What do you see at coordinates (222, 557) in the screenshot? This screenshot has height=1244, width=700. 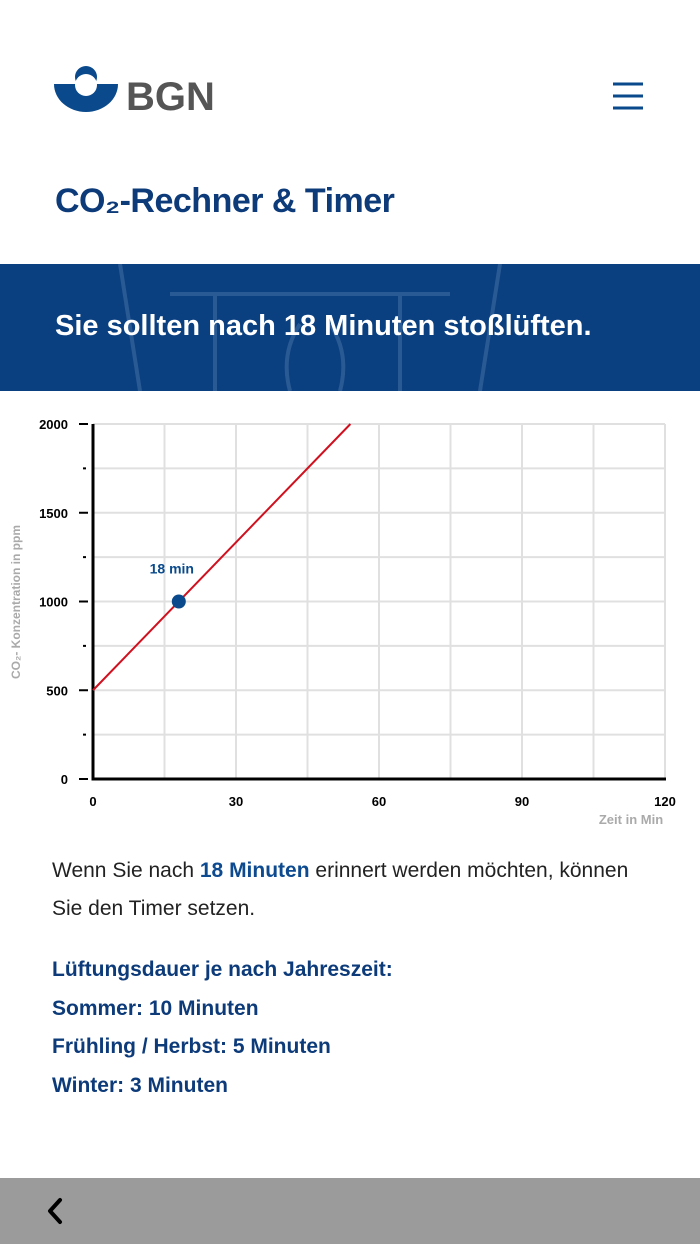 I see `data-line` at bounding box center [222, 557].